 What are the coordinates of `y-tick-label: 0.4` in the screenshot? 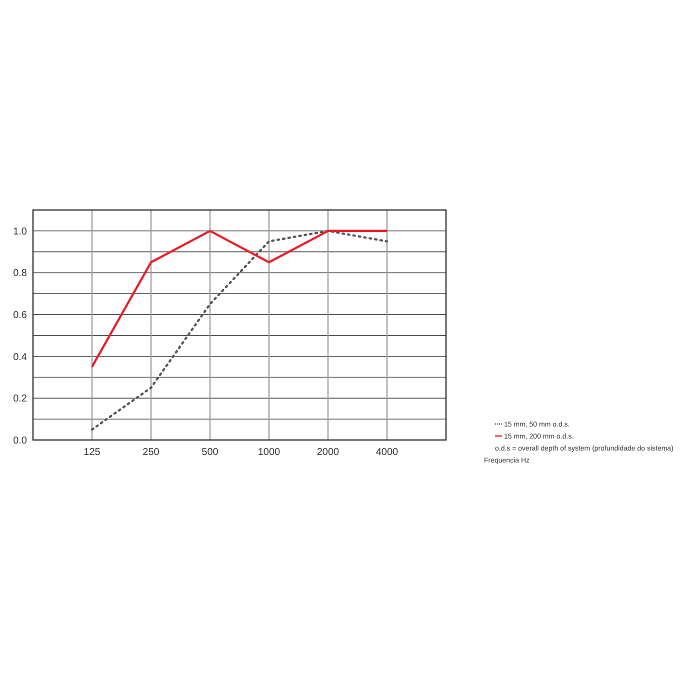 It's located at (20, 357).